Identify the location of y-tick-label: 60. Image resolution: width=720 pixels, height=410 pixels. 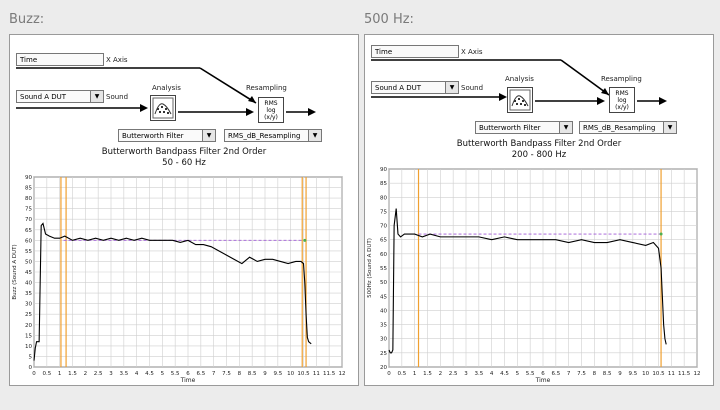
(383, 255).